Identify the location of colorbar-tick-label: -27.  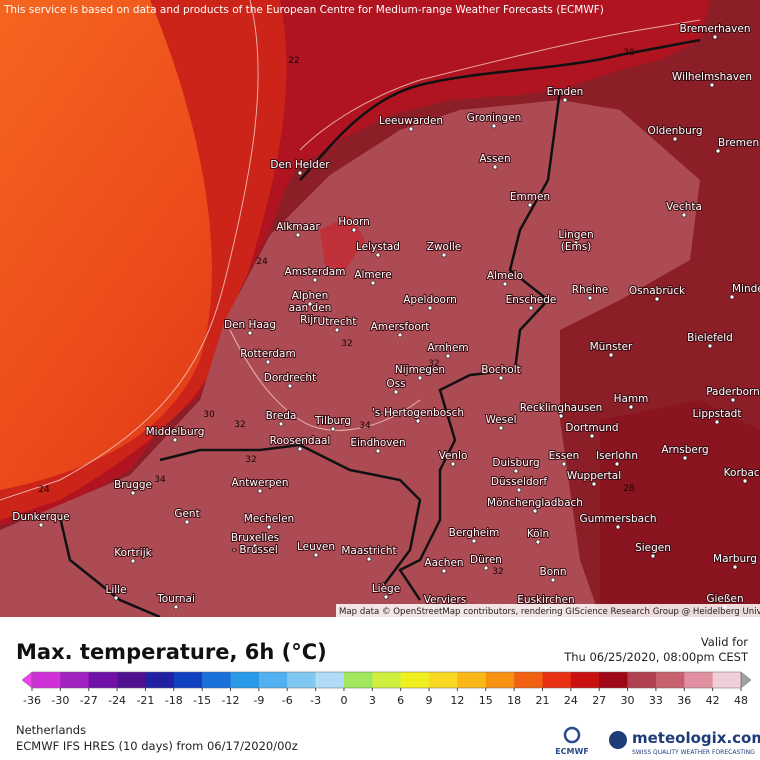
(89, 700).